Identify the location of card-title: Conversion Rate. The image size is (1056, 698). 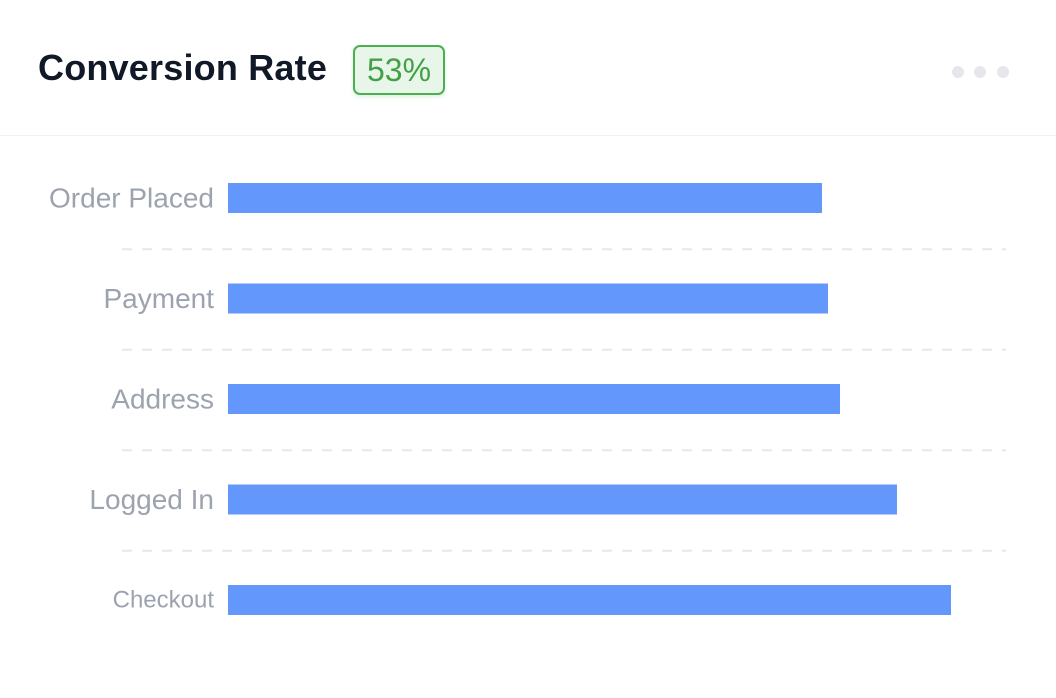
(183, 67).